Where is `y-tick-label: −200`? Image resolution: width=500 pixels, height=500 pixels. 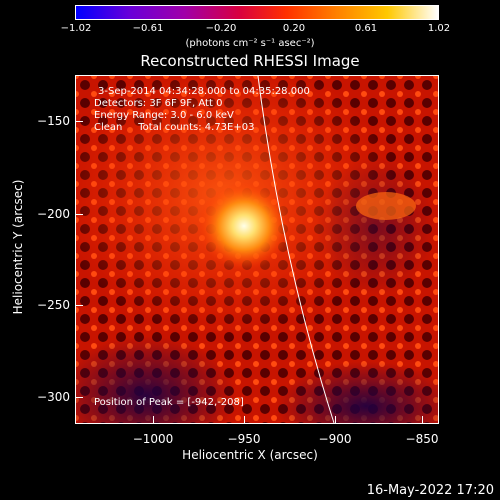 y-tick-label: −200 is located at coordinates (53, 214).